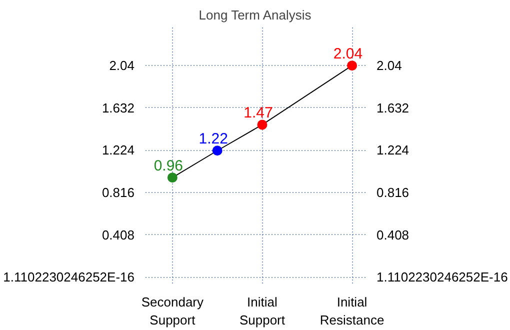 This screenshot has height=330, width=510. What do you see at coordinates (122, 66) in the screenshot?
I see `y-tick-label: 2.04` at bounding box center [122, 66].